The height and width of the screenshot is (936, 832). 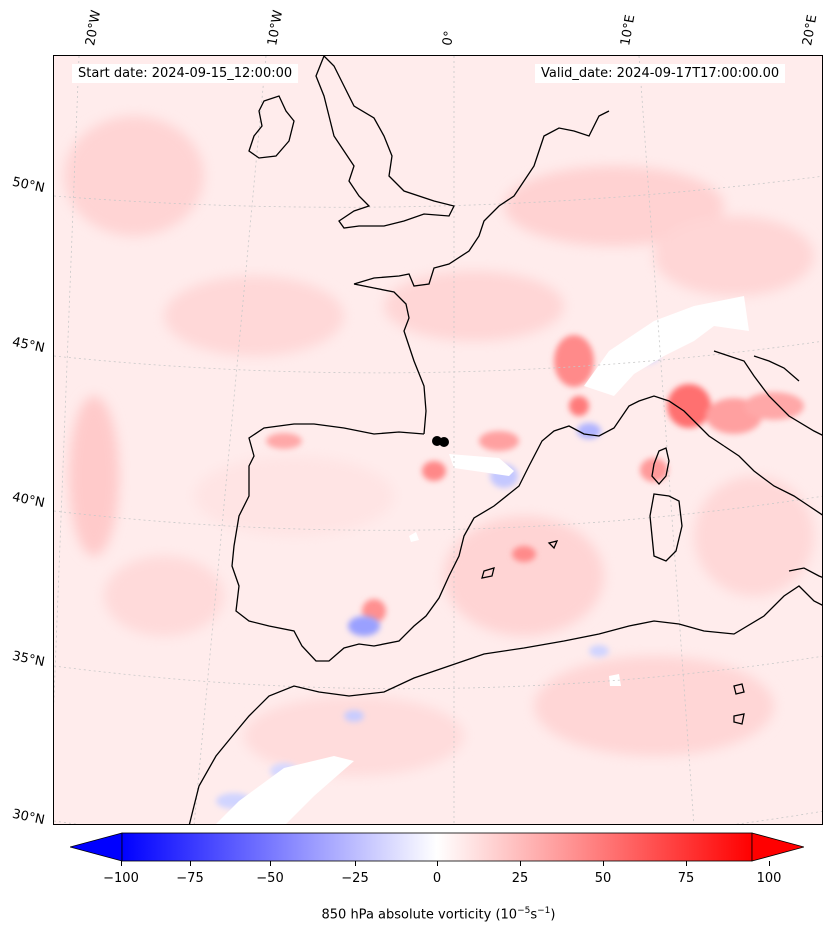 I want to click on coast-ireland, so click(x=271, y=127).